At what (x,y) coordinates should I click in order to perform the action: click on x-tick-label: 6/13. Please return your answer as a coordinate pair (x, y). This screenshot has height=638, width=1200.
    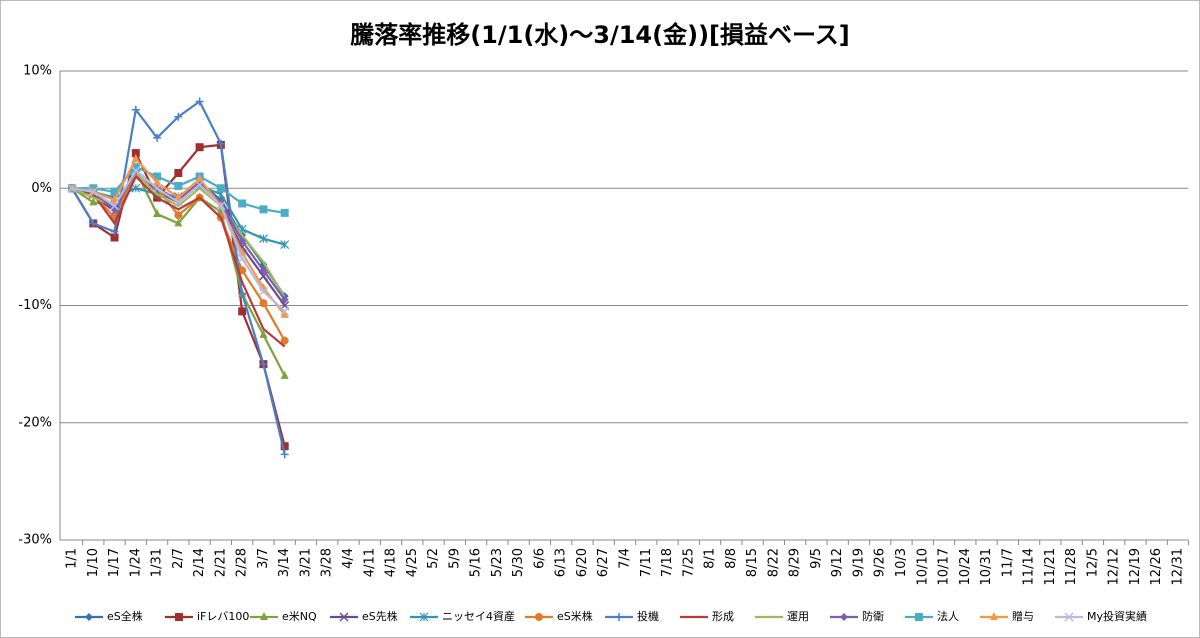
    Looking at the image, I should click on (561, 562).